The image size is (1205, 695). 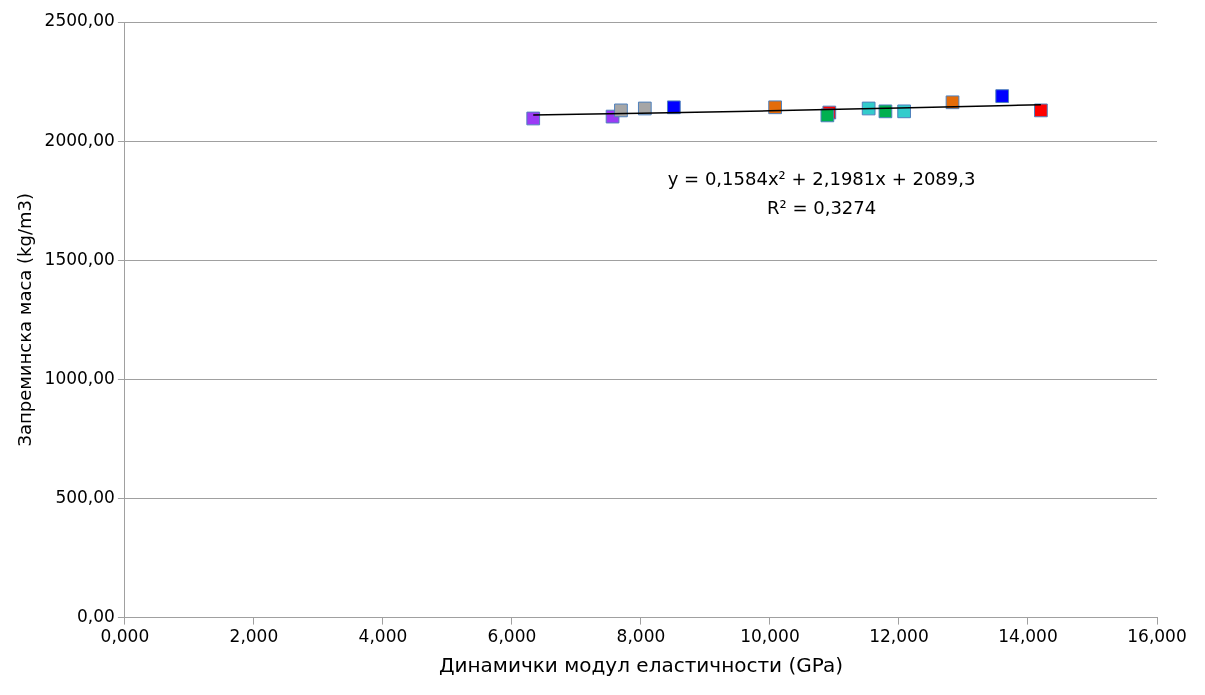 What do you see at coordinates (254, 636) in the screenshot?
I see `x-tick-label: 2,000` at bounding box center [254, 636].